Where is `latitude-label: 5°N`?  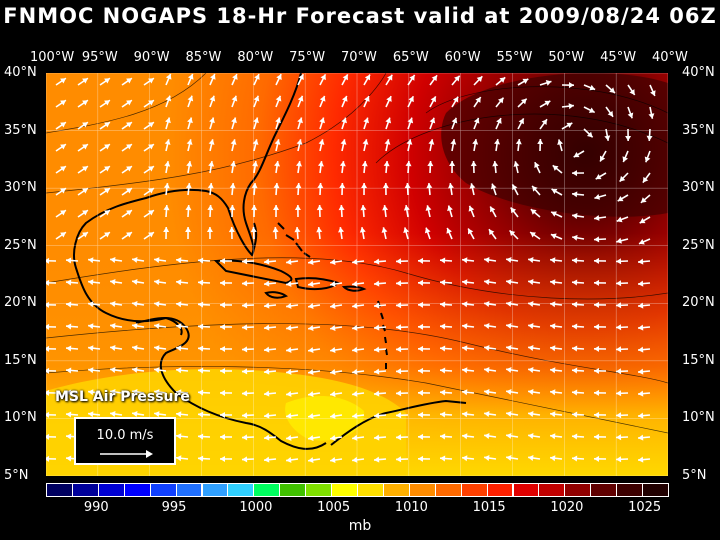 latitude-label: 5°N is located at coordinates (694, 475).